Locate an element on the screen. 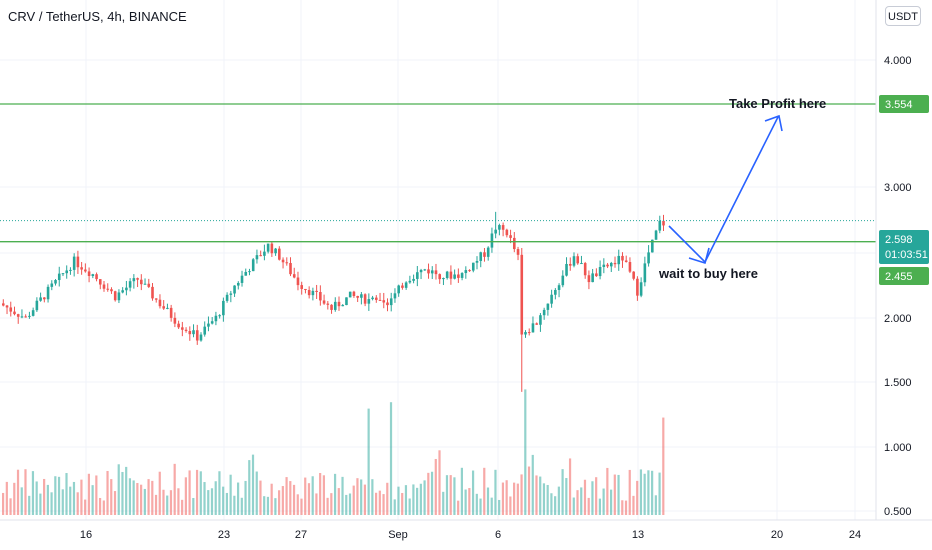 The height and width of the screenshot is (550, 932). time-tick-label: 23 is located at coordinates (224, 535).